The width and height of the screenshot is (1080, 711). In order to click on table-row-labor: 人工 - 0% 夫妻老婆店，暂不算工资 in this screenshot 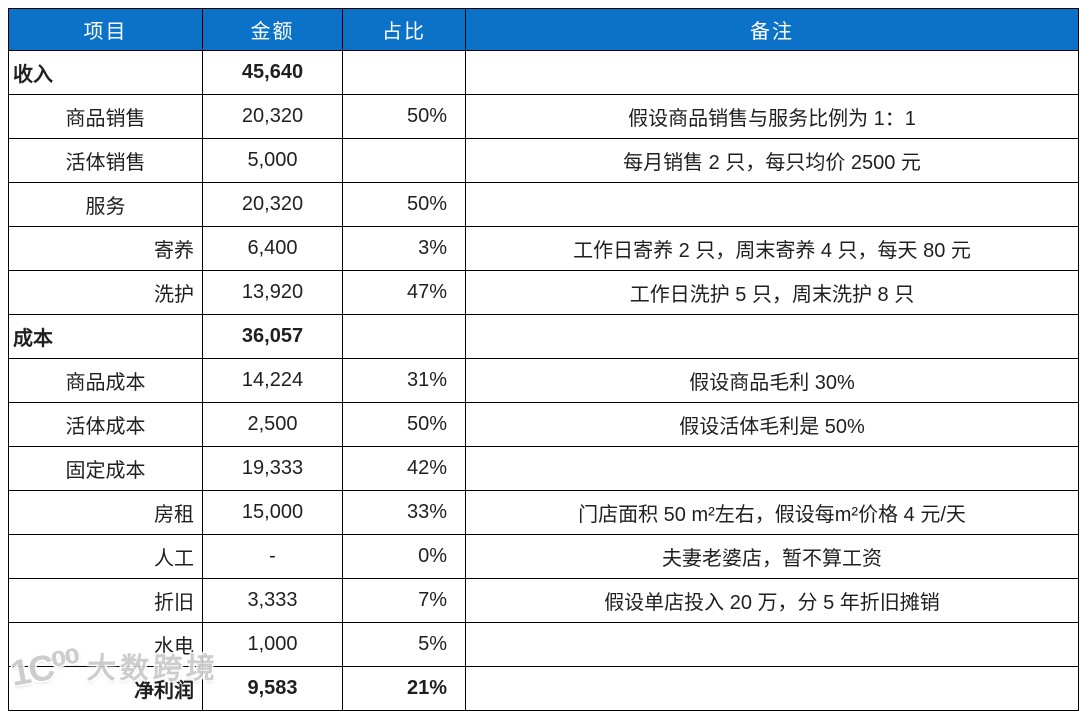, I will do `click(543, 556)`.